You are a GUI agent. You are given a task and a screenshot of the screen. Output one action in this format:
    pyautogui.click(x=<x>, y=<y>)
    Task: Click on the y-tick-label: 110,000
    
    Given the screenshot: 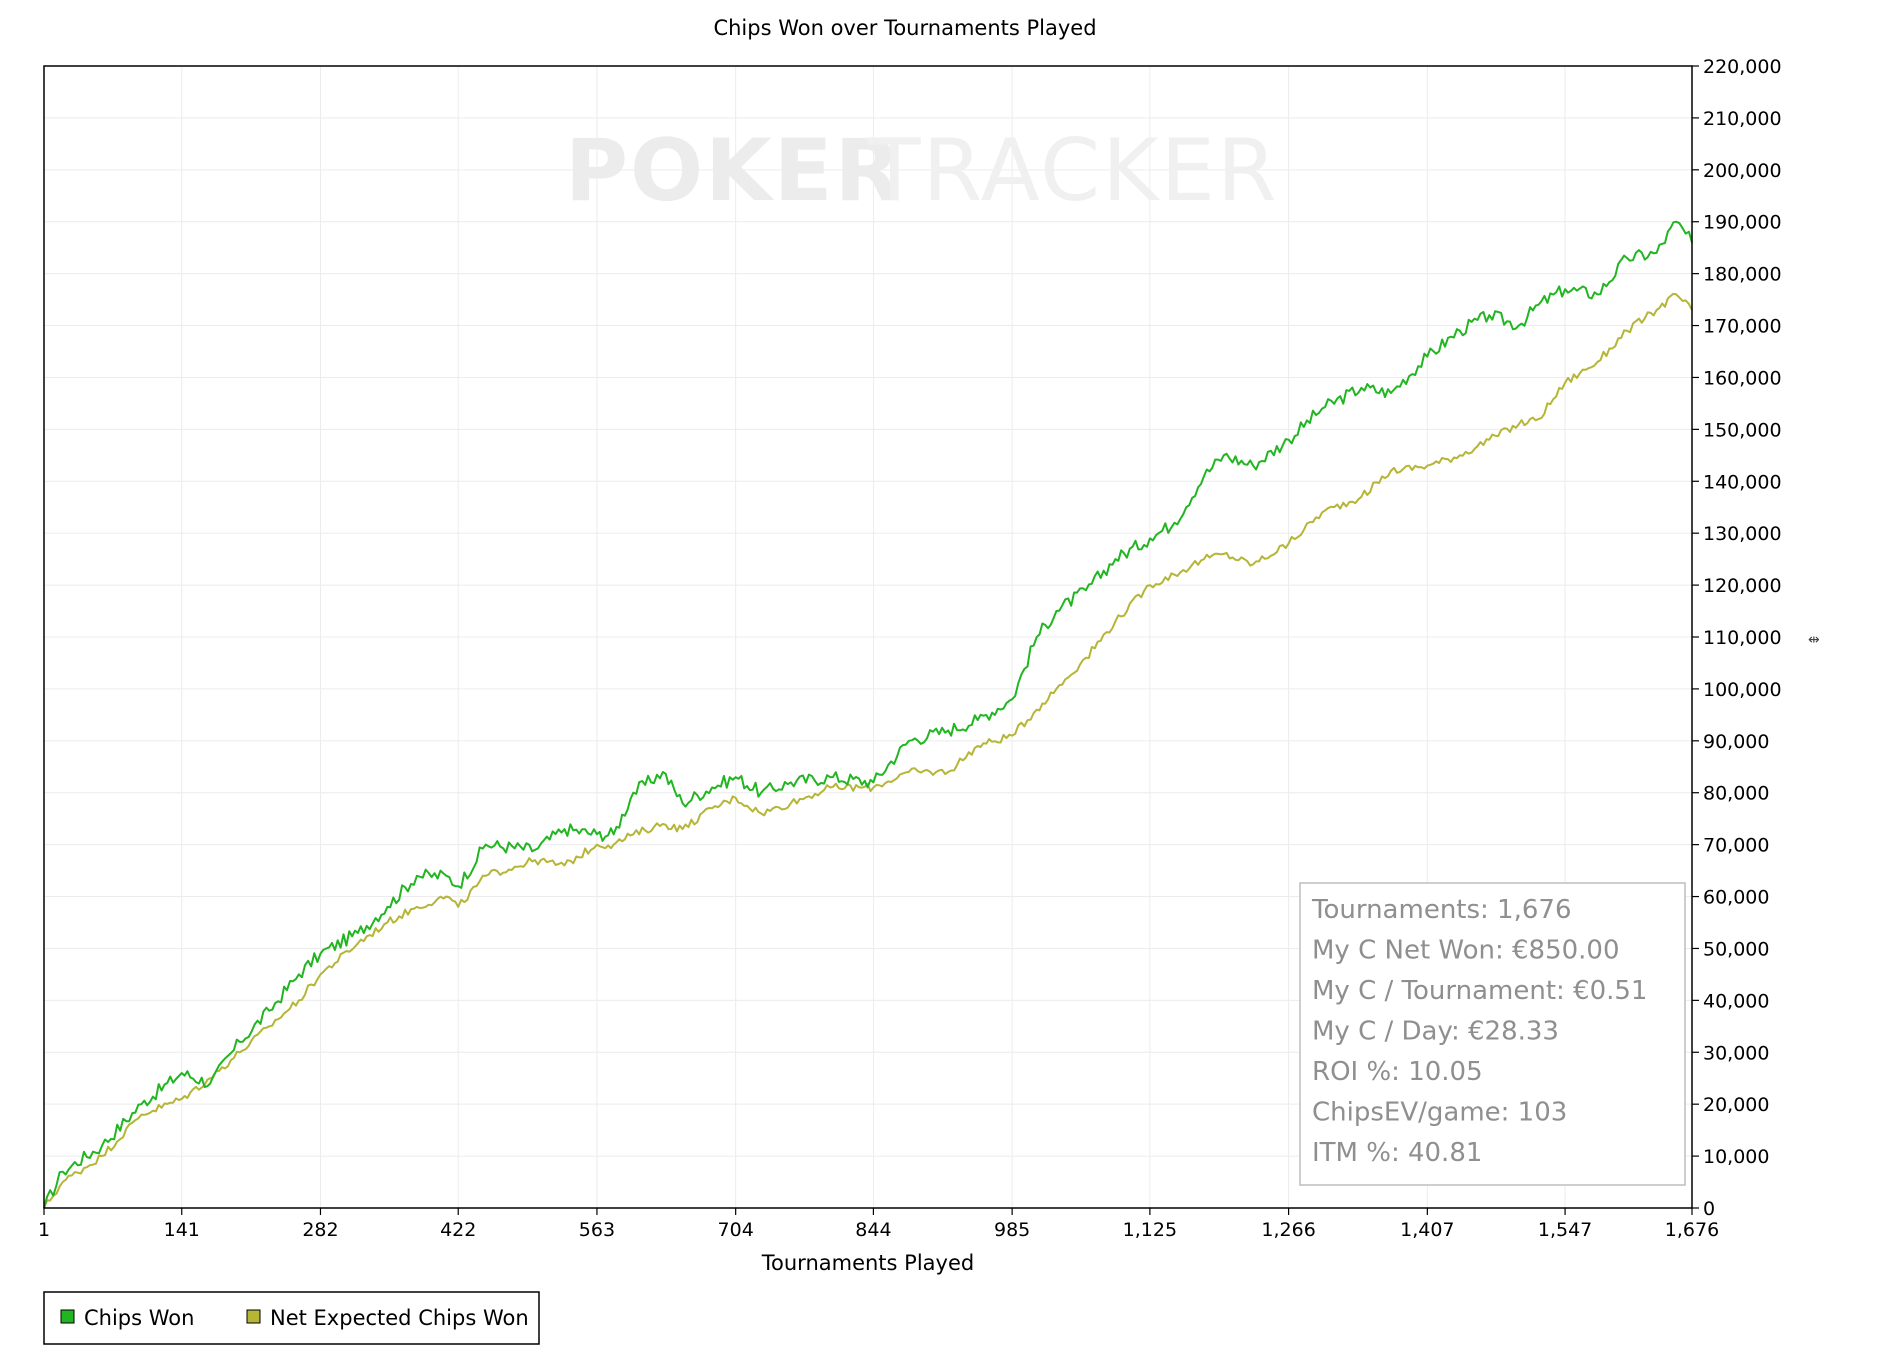 What is the action you would take?
    pyautogui.click(x=1742, y=638)
    